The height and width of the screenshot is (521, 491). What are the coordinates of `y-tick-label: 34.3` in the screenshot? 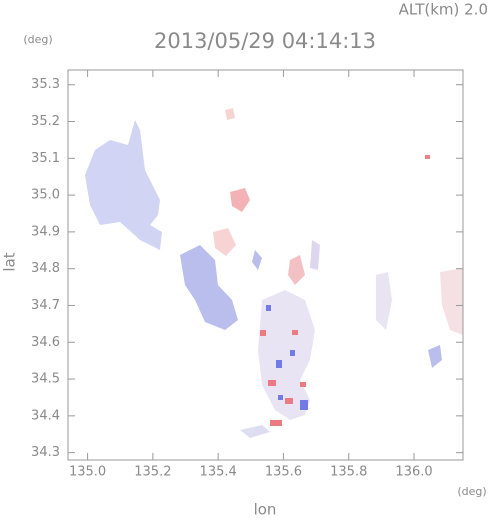 It's located at (45, 452).